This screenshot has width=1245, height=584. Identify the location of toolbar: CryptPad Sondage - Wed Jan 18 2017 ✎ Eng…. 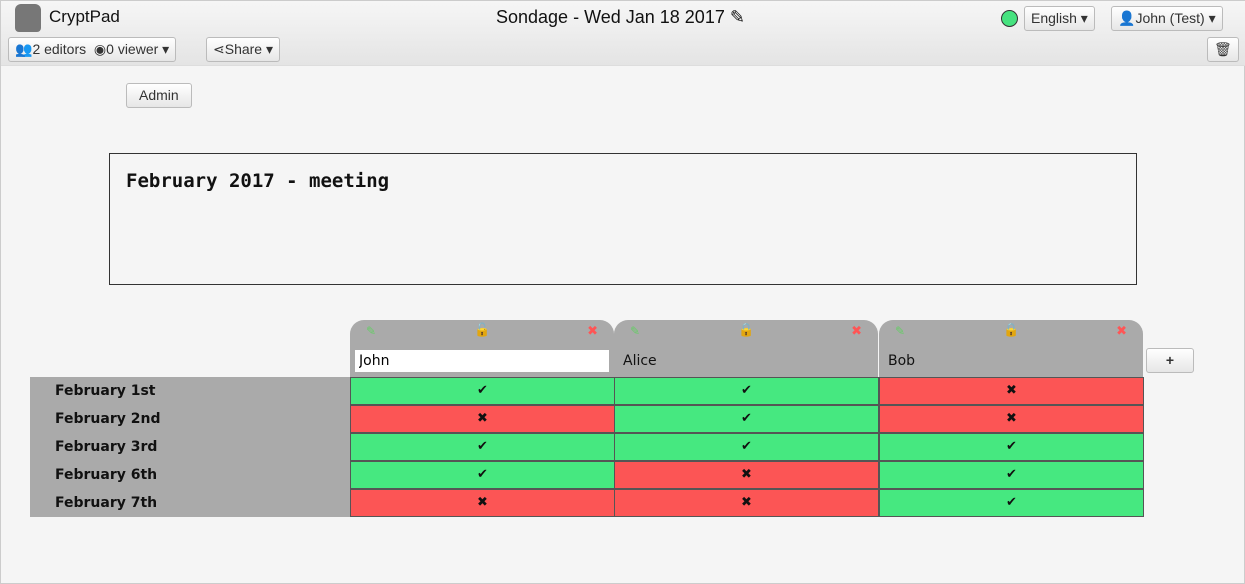
(623, 33).